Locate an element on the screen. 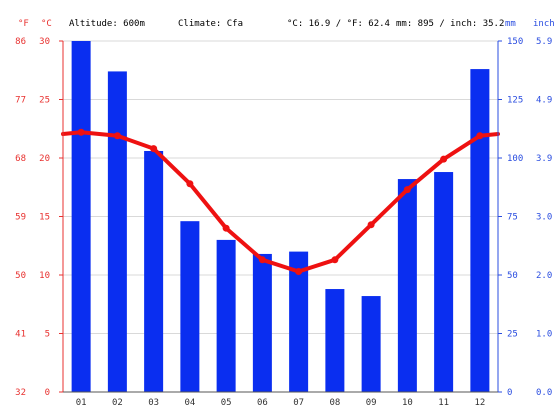  month-label-11: 11 is located at coordinates (443, 403).